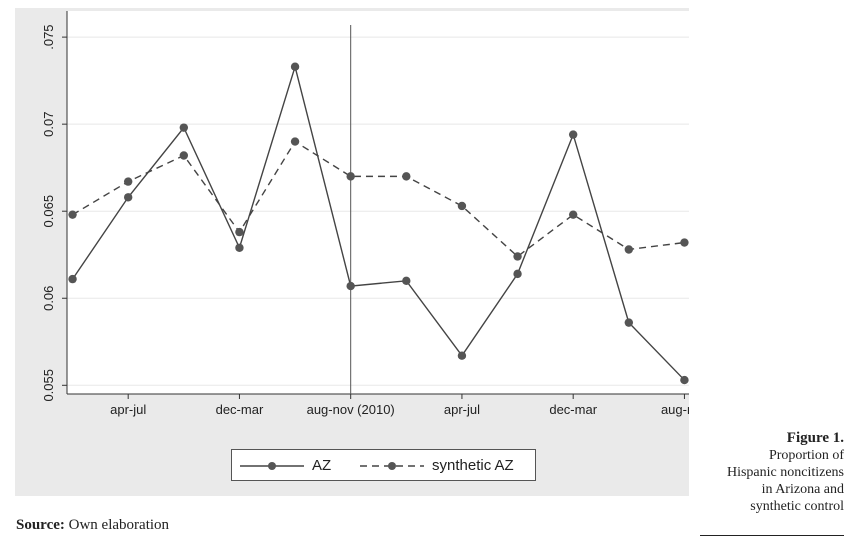  Describe the element at coordinates (772, 535) in the screenshot. I see `caption-rule` at that location.